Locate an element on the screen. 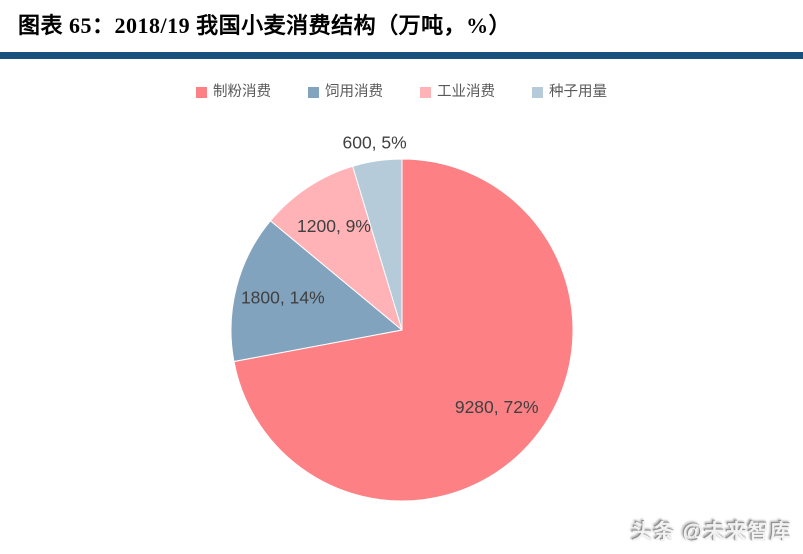  pie-slice-label-3: 600, 5% is located at coordinates (374, 143).